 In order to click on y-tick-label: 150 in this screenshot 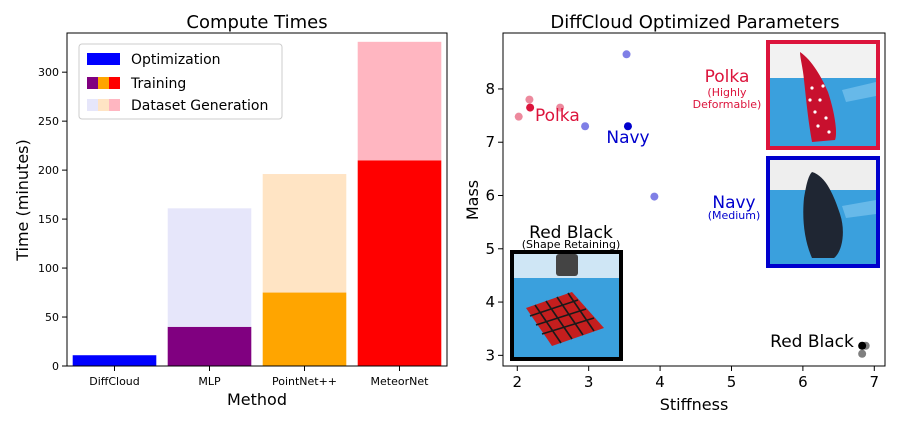, I will do `click(48, 219)`.